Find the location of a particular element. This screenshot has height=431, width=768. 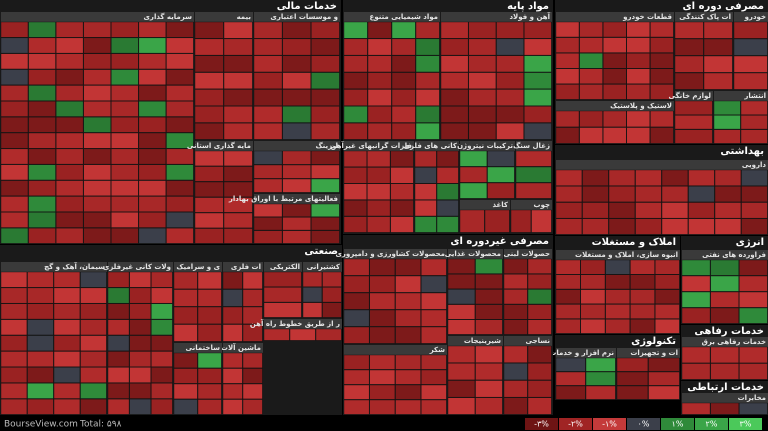

group-title: ماشین آلات is located at coordinates (241, 347).